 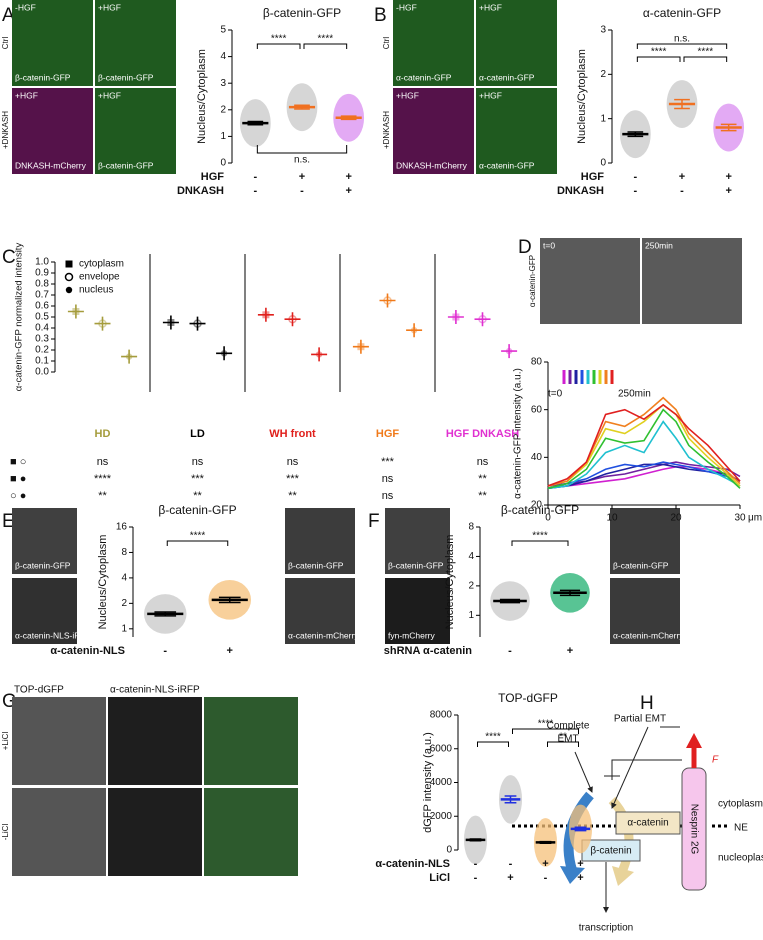 I want to click on y-tick-label: 0.4, so click(x=42, y=328).